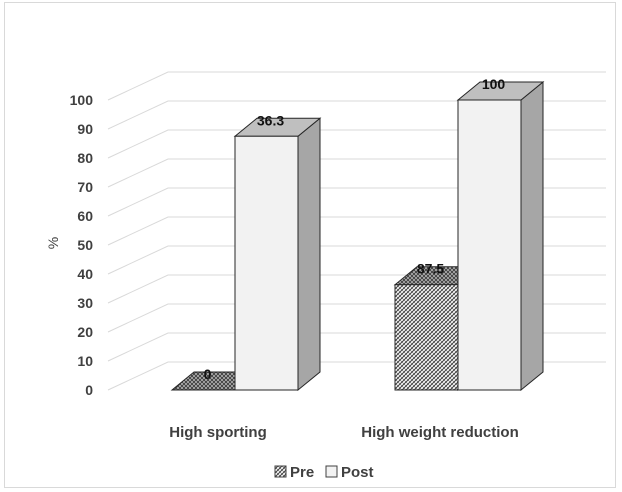 The width and height of the screenshot is (622, 492). What do you see at coordinates (324, 472) in the screenshot?
I see `legend: Pre Post` at bounding box center [324, 472].